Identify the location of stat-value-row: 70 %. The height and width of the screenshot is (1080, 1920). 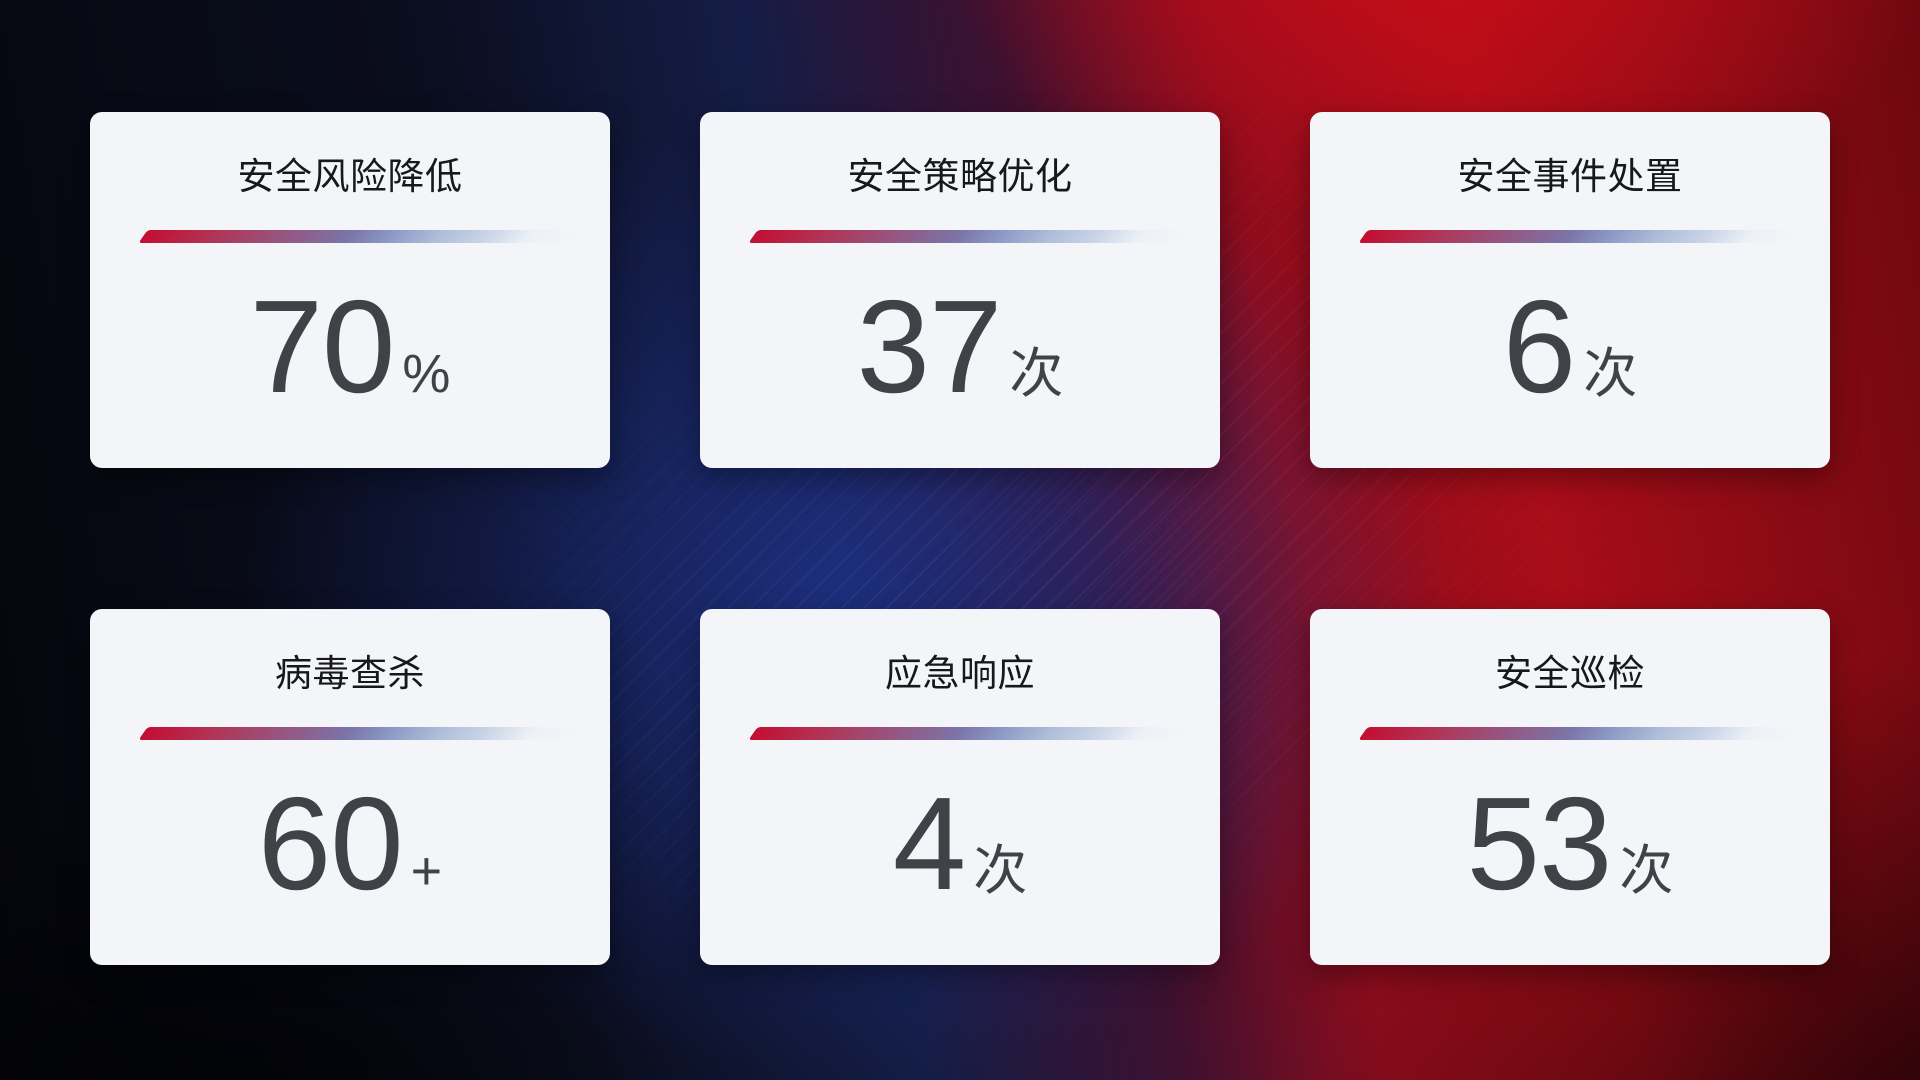
(350, 346).